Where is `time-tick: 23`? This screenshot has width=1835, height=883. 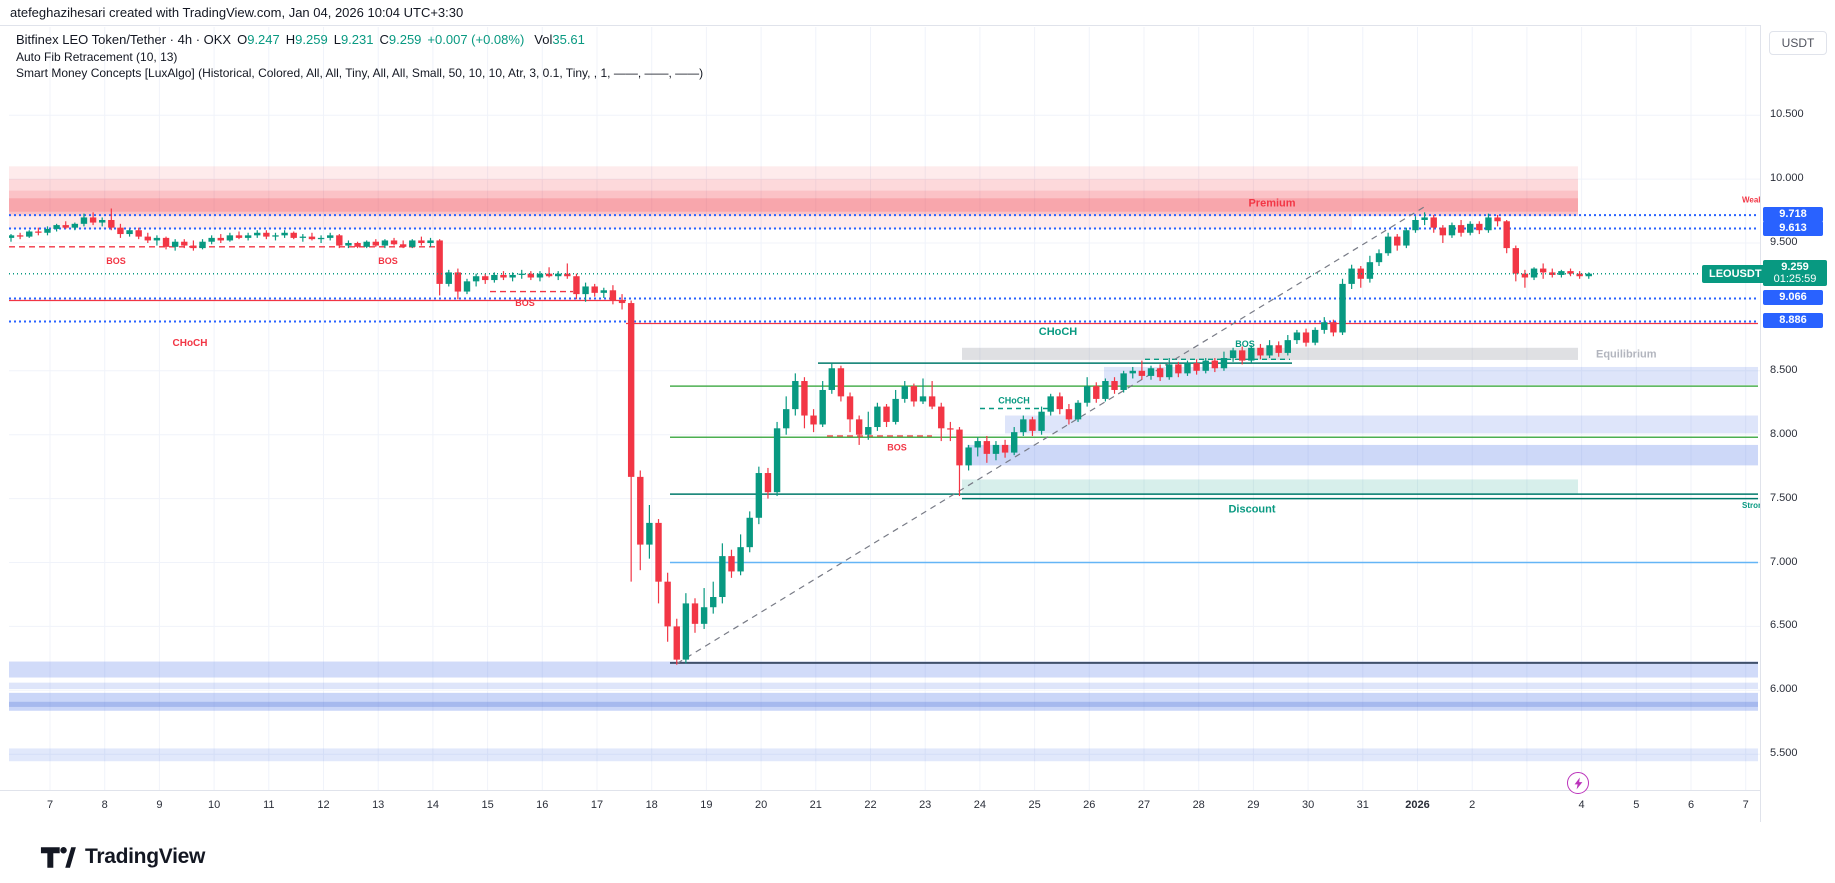 time-tick: 23 is located at coordinates (925, 805).